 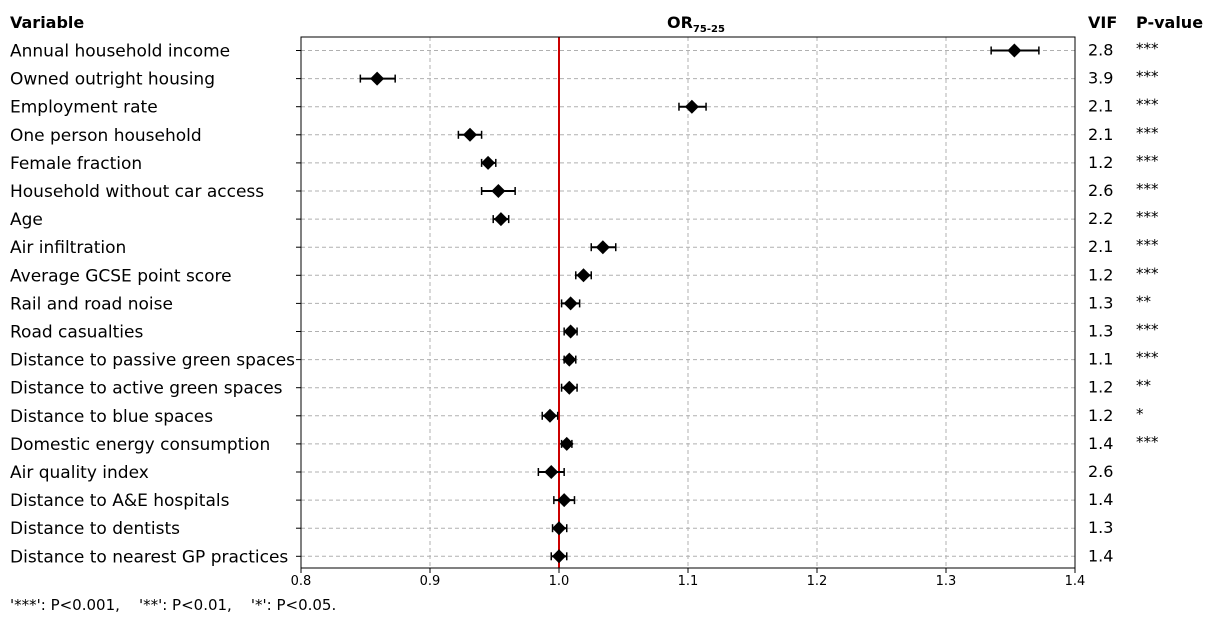 What do you see at coordinates (111, 417) in the screenshot?
I see `variable-label: Distance to blue spaces` at bounding box center [111, 417].